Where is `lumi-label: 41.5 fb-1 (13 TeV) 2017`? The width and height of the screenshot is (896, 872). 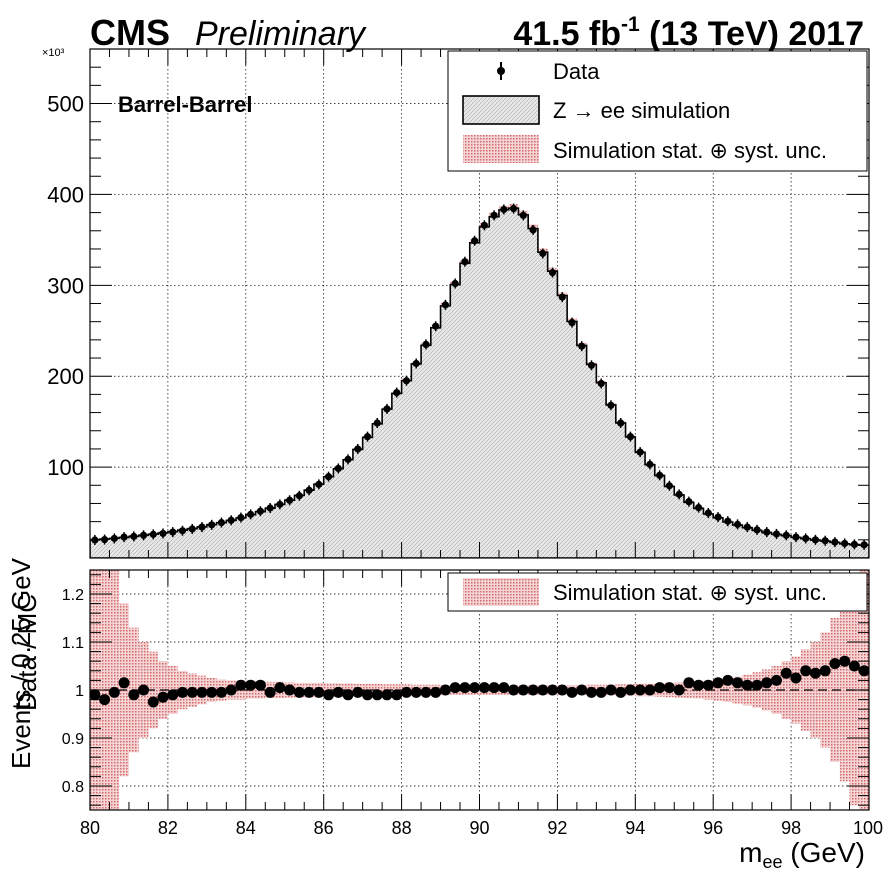 lumi-label: 41.5 fb-1 (13 TeV) 2017 is located at coordinates (688, 33).